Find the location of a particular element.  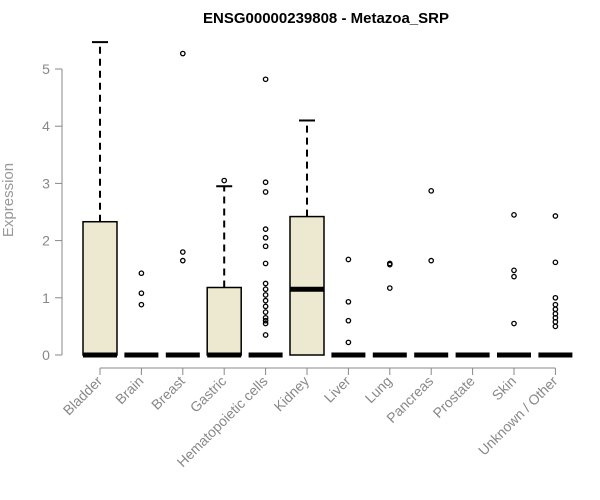

y-tick-label: 0 is located at coordinates (46, 355).